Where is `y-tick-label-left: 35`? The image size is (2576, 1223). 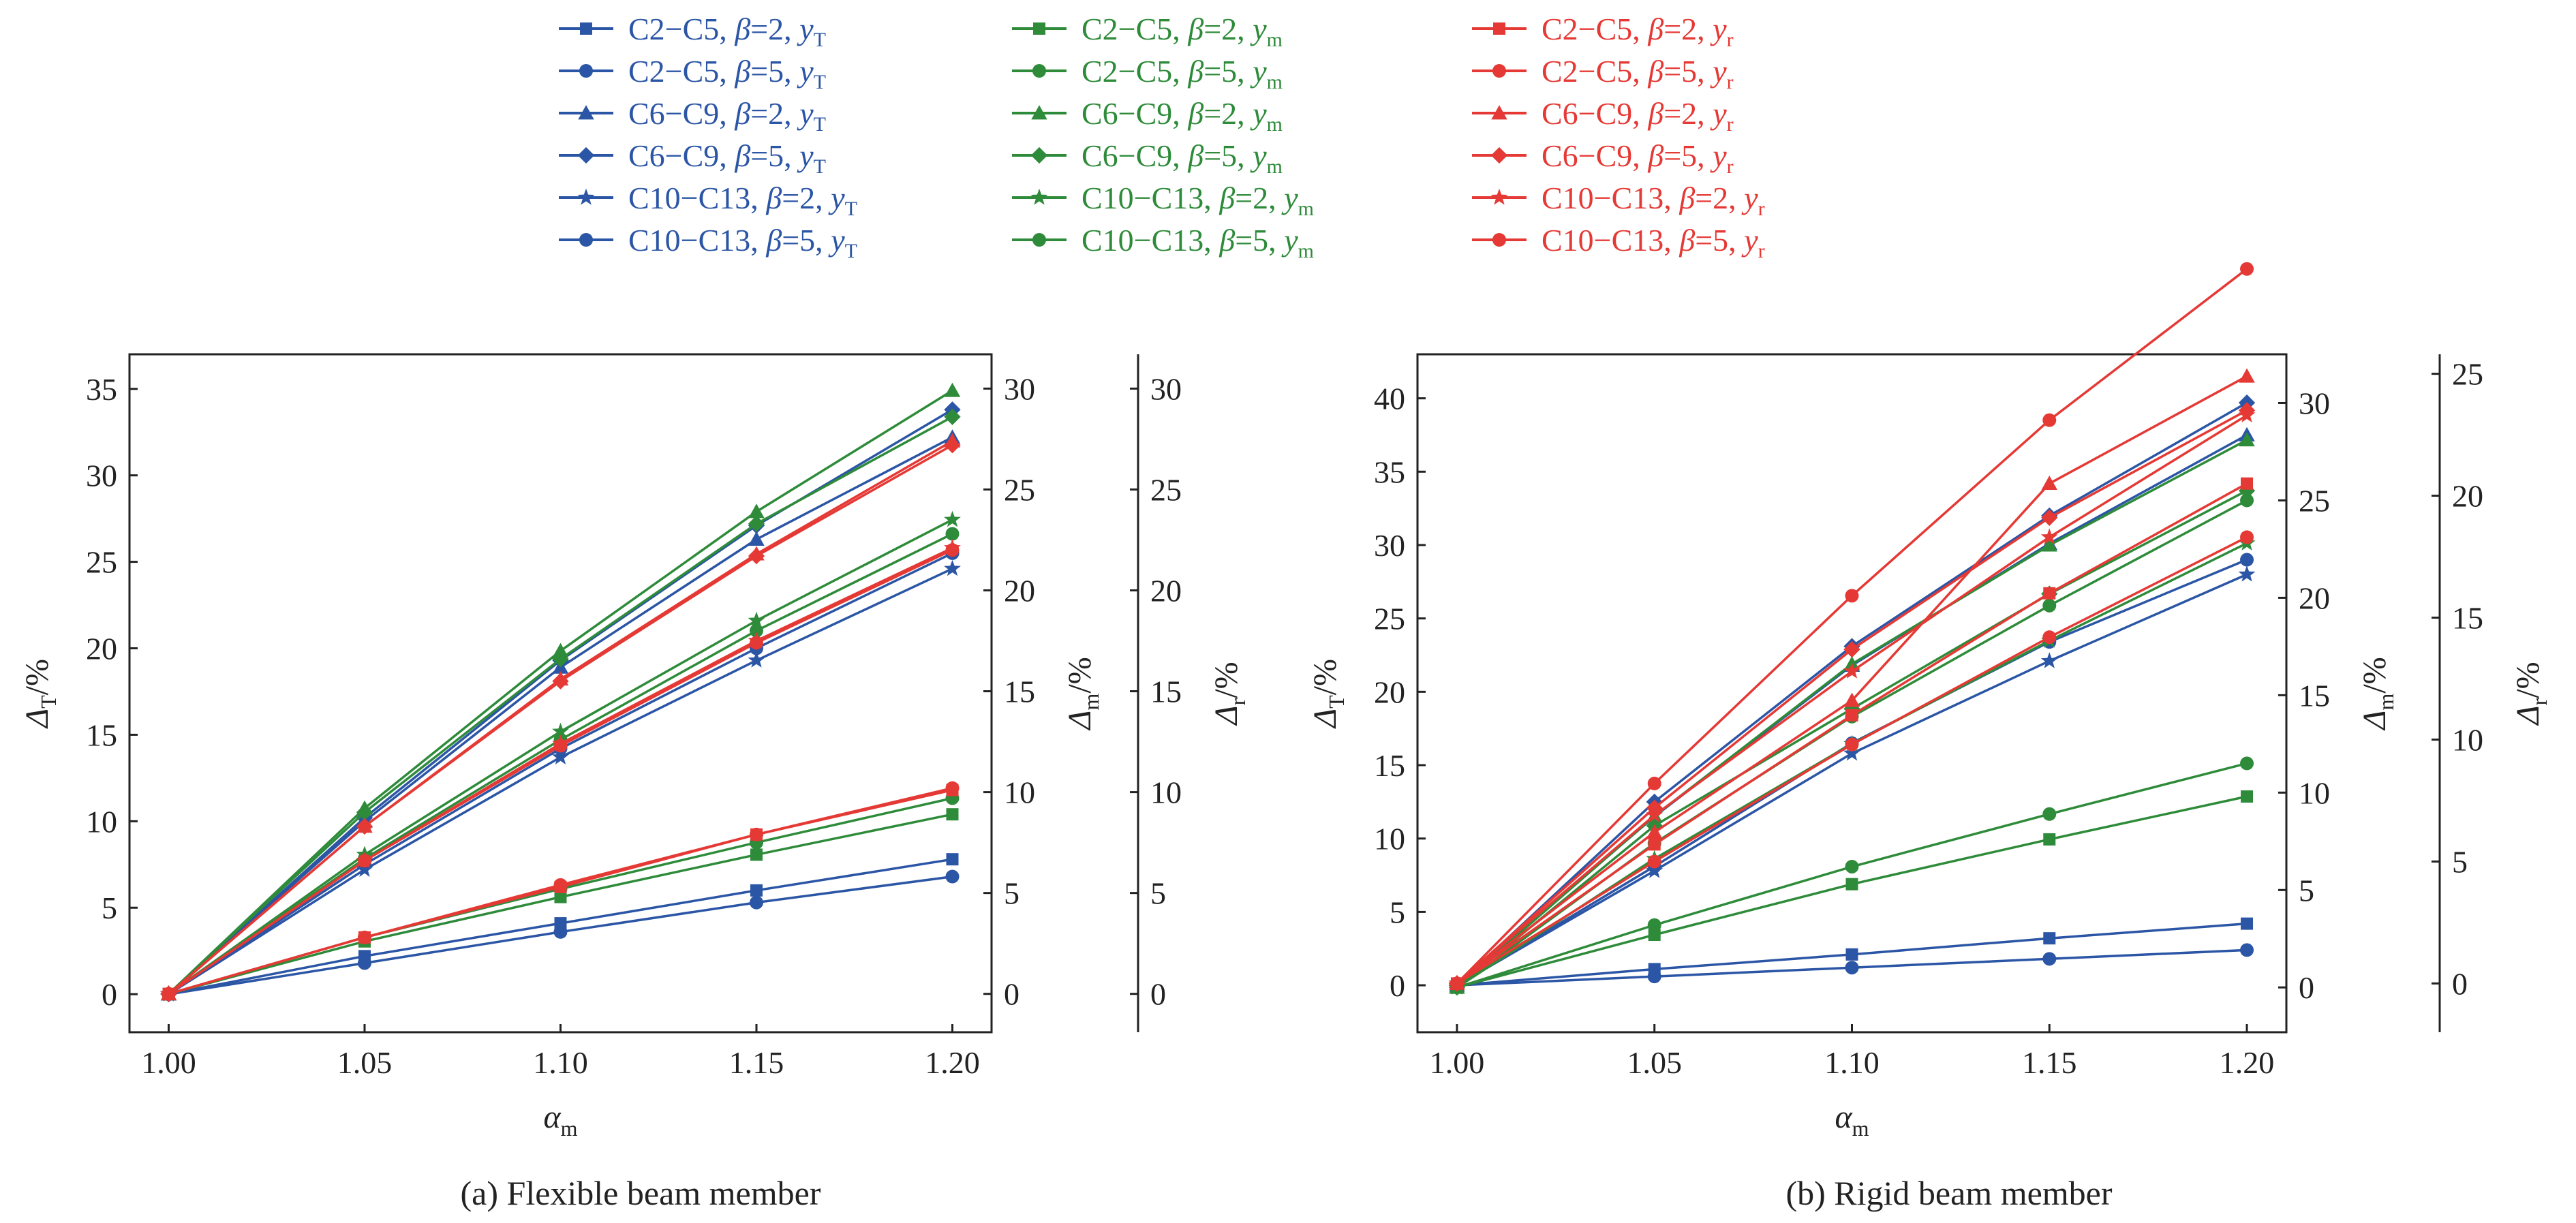 y-tick-label-left: 35 is located at coordinates (1389, 472).